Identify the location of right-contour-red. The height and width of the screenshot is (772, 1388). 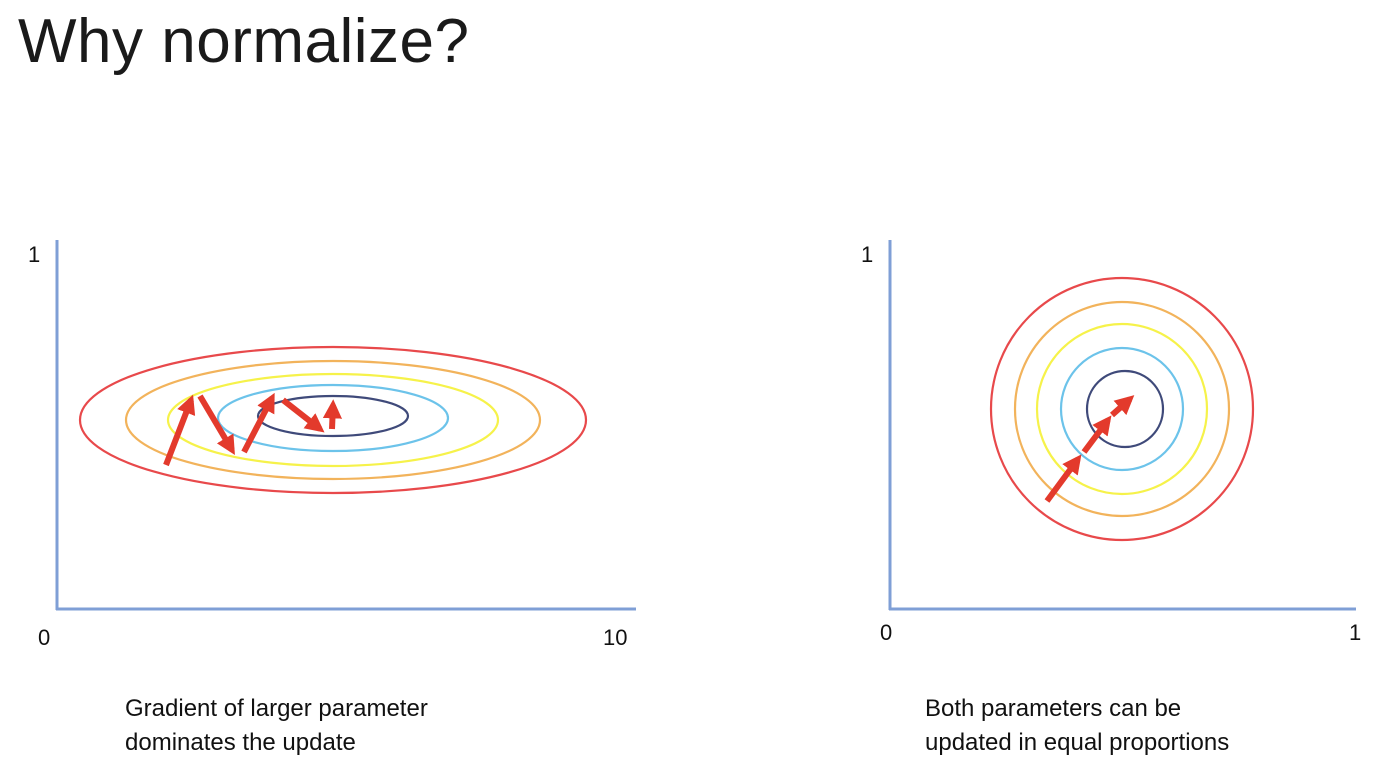
(1122, 409).